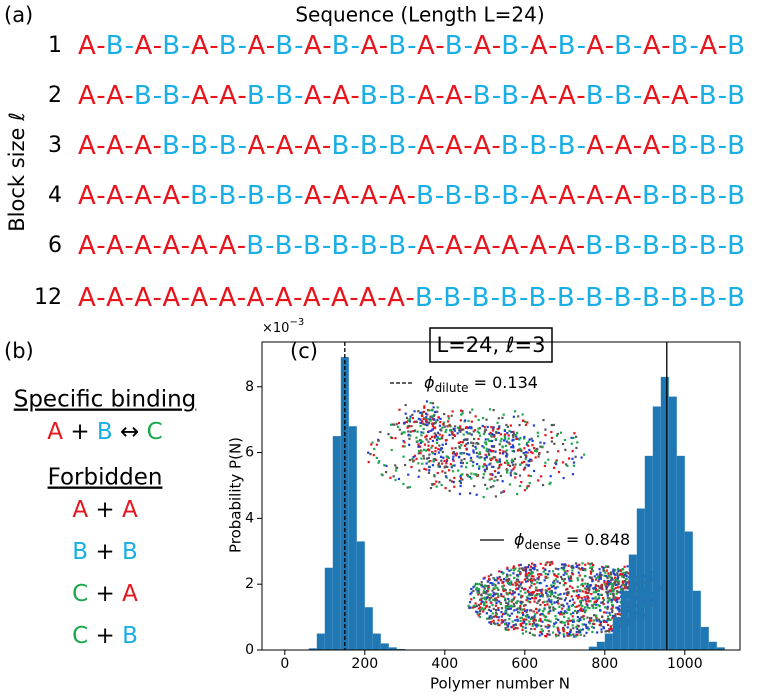 This screenshot has height=698, width=764. I want to click on chart-title: L=24, ℓ=3, so click(491, 345).